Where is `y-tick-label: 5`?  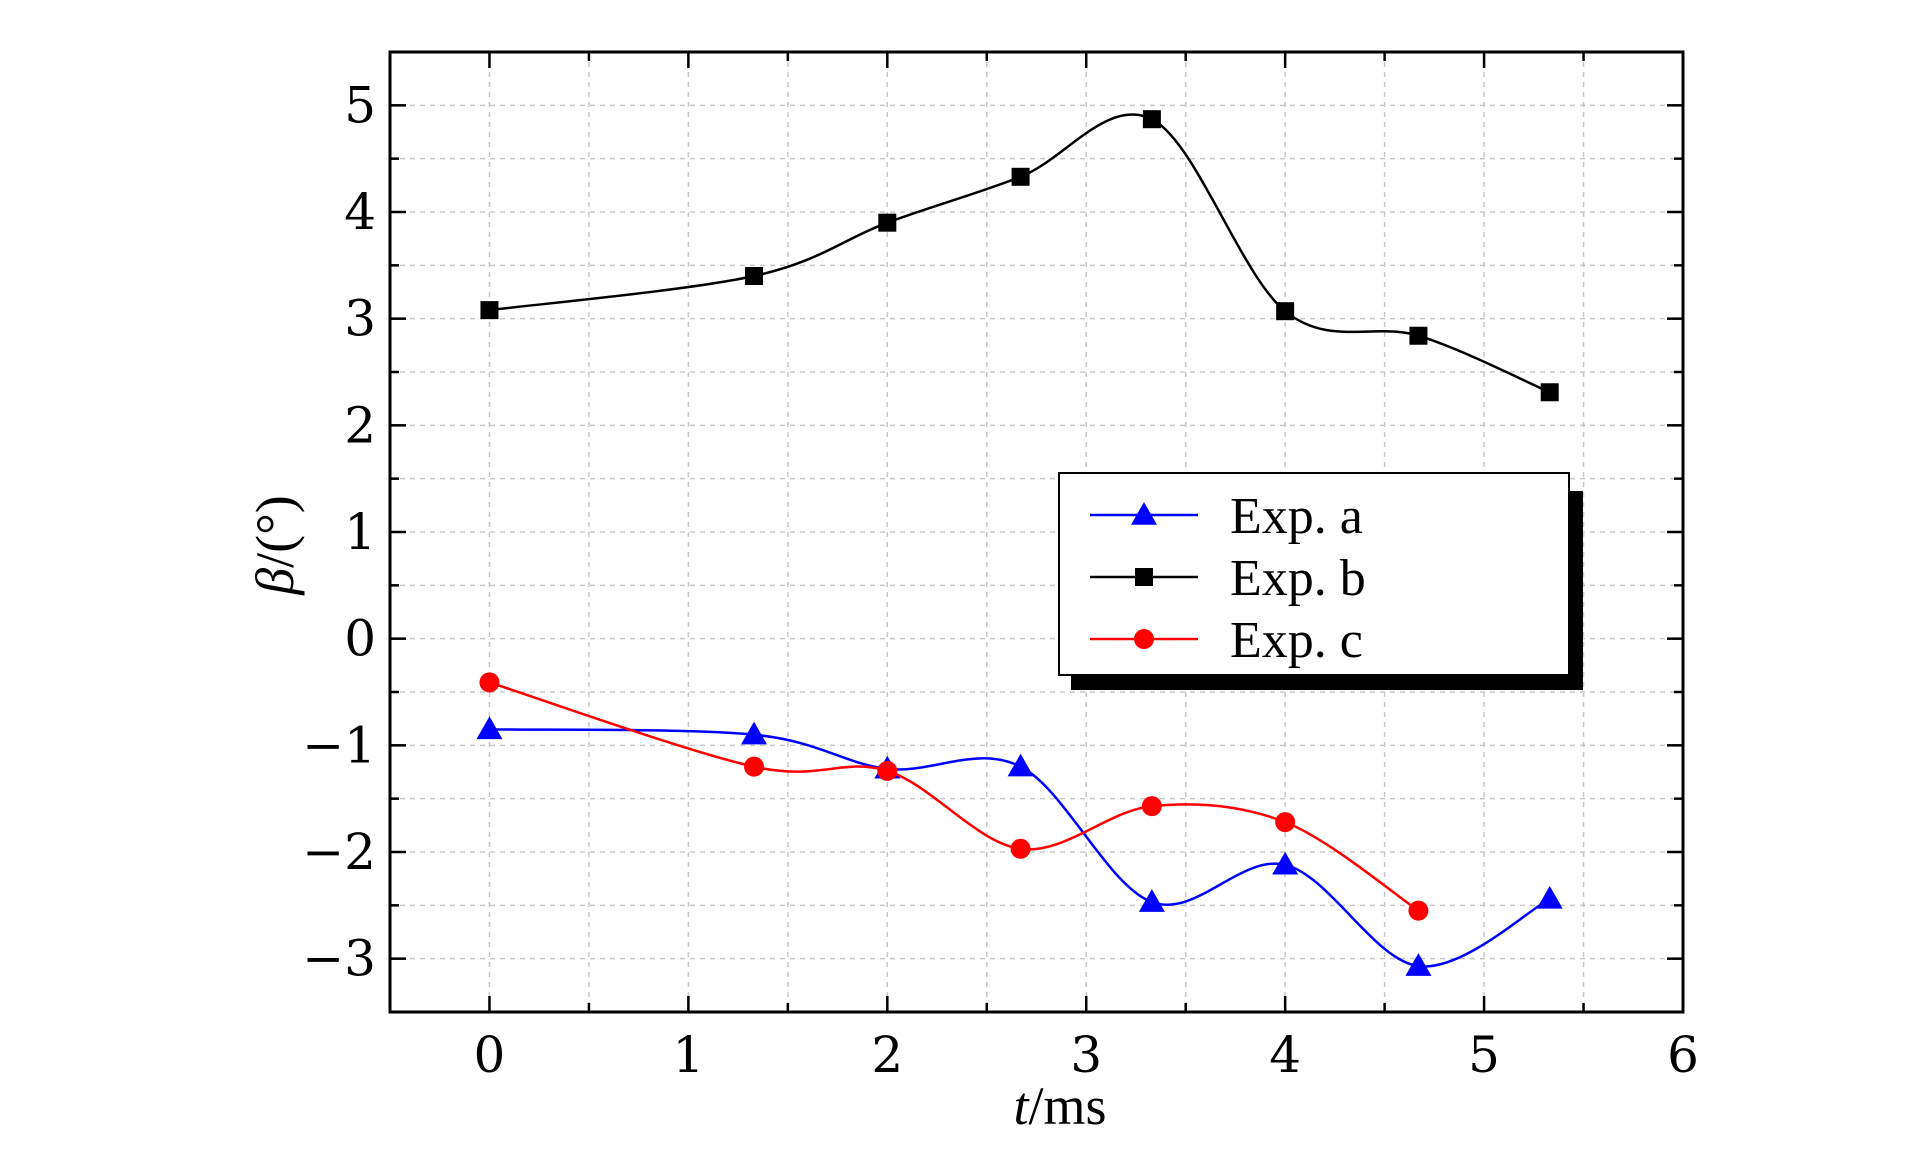 y-tick-label: 5 is located at coordinates (360, 105).